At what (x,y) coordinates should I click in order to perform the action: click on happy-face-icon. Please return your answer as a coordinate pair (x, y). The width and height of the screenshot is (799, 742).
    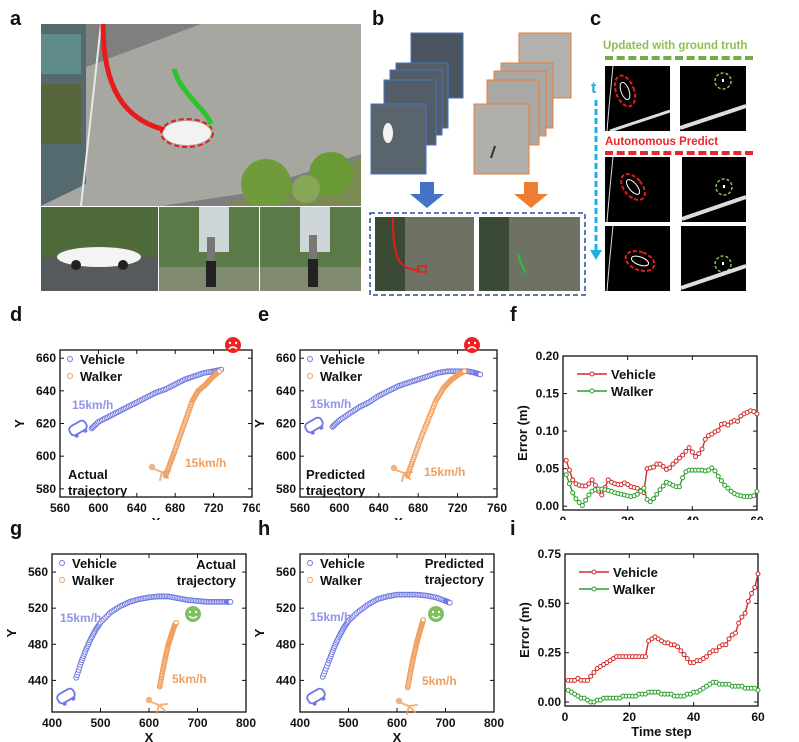
    Looking at the image, I should click on (436, 614).